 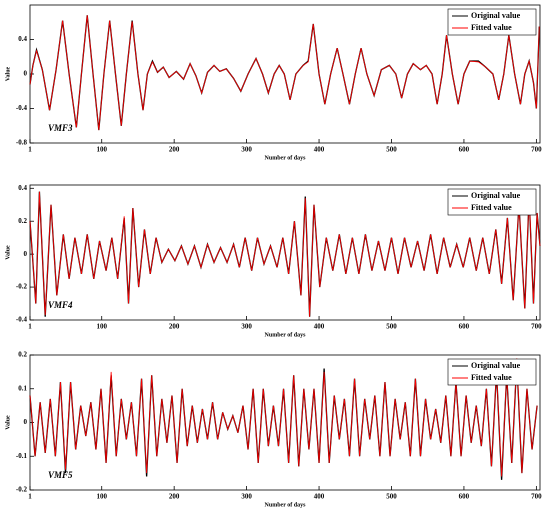 What do you see at coordinates (22, 143) in the screenshot?
I see `y-tick-label: -0.8` at bounding box center [22, 143].